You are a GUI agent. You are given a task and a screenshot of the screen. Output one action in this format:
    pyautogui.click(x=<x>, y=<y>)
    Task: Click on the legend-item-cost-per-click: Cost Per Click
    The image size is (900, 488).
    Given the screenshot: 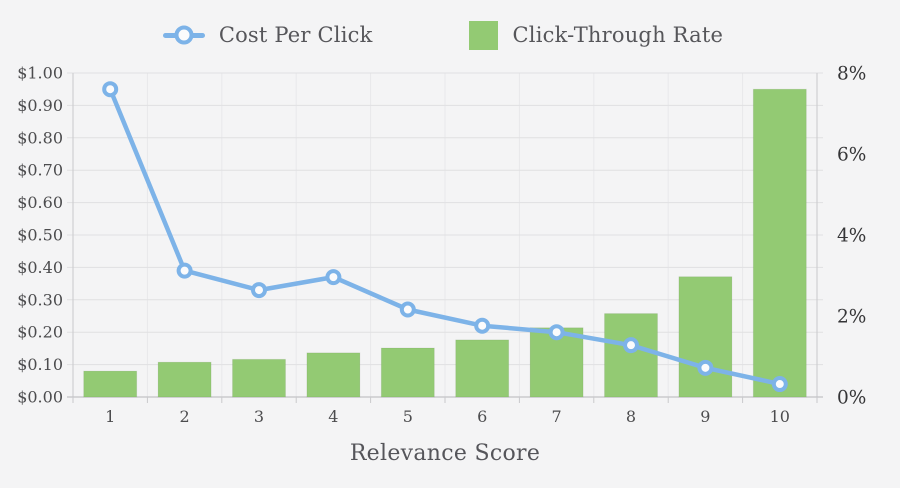 What is the action you would take?
    pyautogui.click(x=267, y=35)
    